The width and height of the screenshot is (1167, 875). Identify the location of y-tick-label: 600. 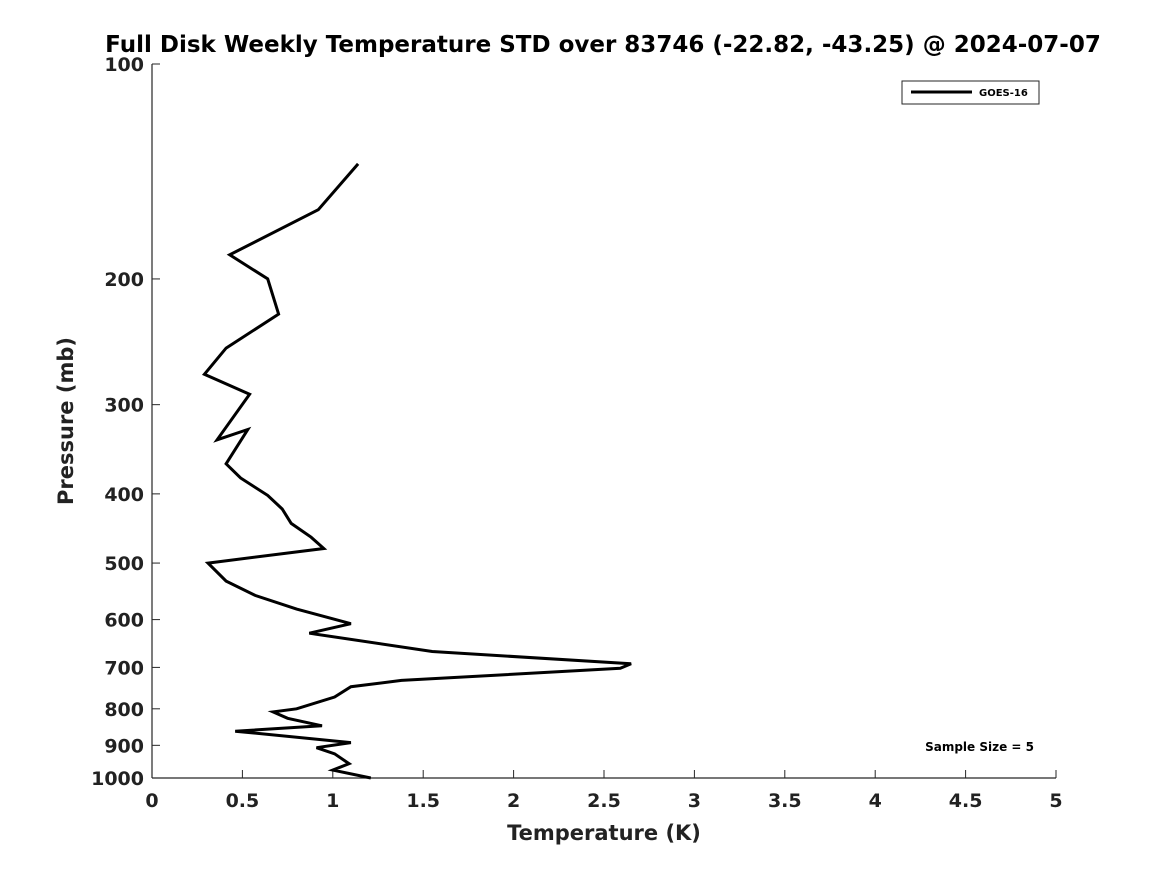
(124, 621).